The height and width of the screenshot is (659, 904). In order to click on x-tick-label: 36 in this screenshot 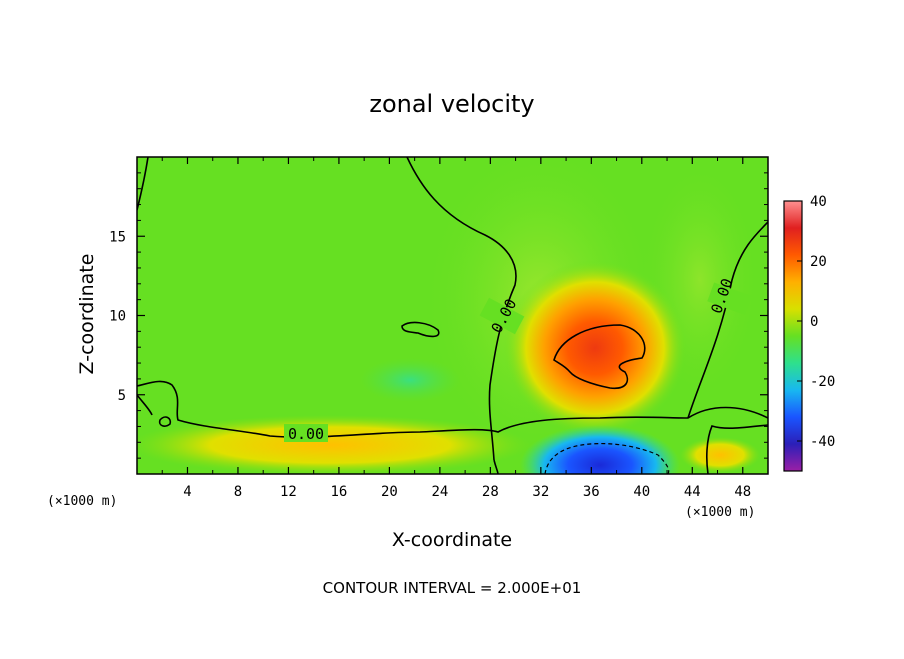, I will do `click(591, 492)`.